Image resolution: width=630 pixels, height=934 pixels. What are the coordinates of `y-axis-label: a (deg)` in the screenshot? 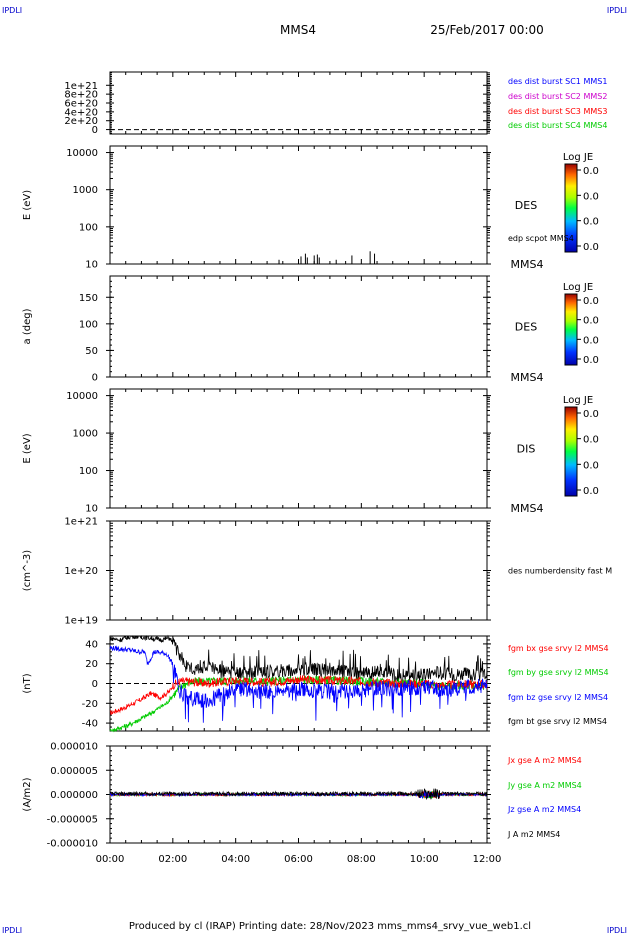 It's located at (27, 326).